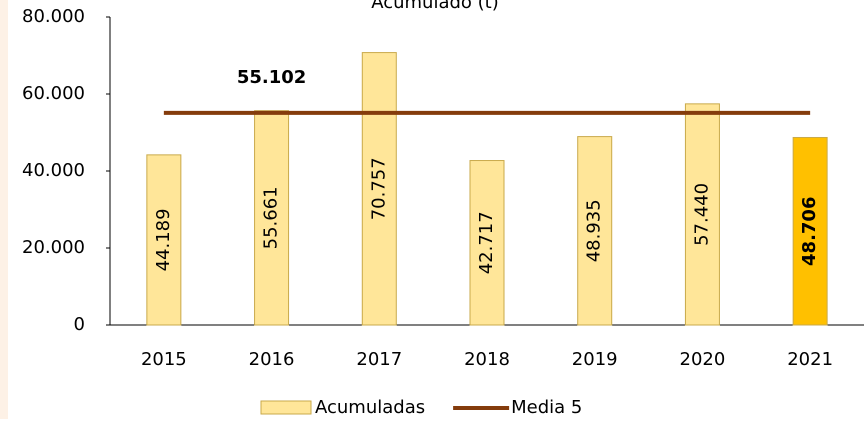 Image resolution: width=864 pixels, height=423 pixels. Describe the element at coordinates (272, 359) in the screenshot. I see `x-tick-label: 2016` at that location.